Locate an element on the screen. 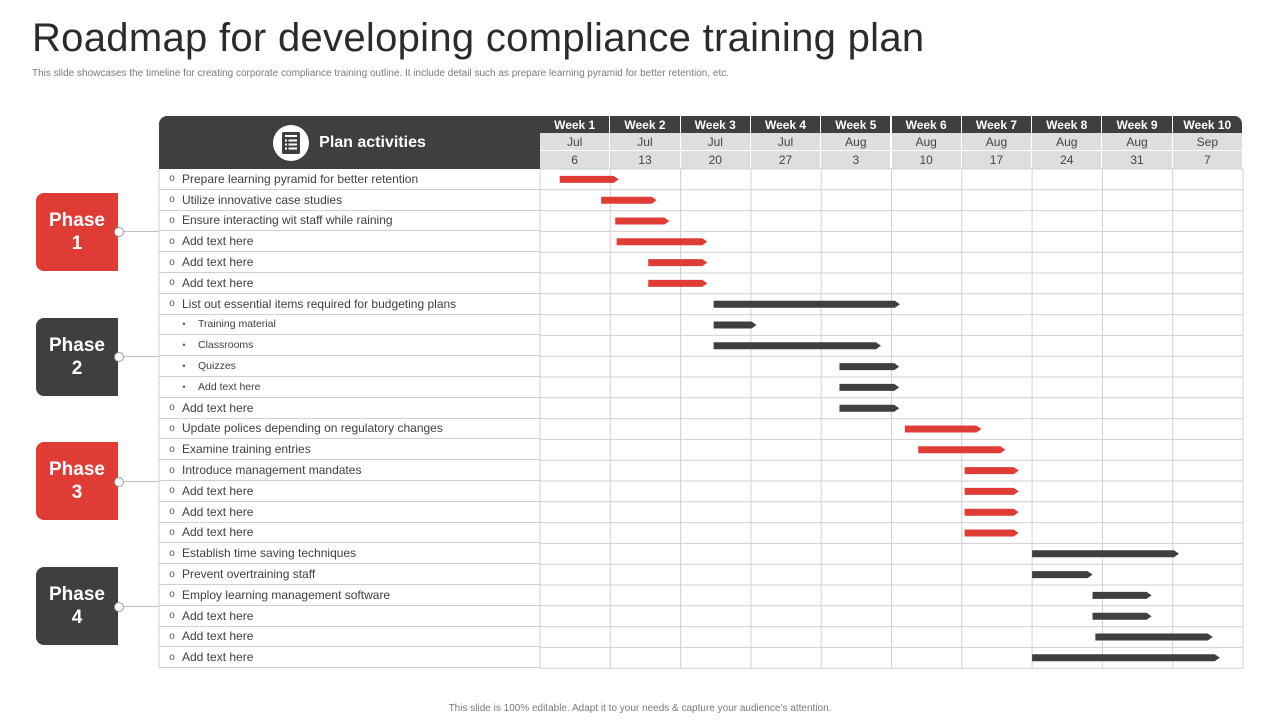  activity-row: • Training material is located at coordinates (349, 325).